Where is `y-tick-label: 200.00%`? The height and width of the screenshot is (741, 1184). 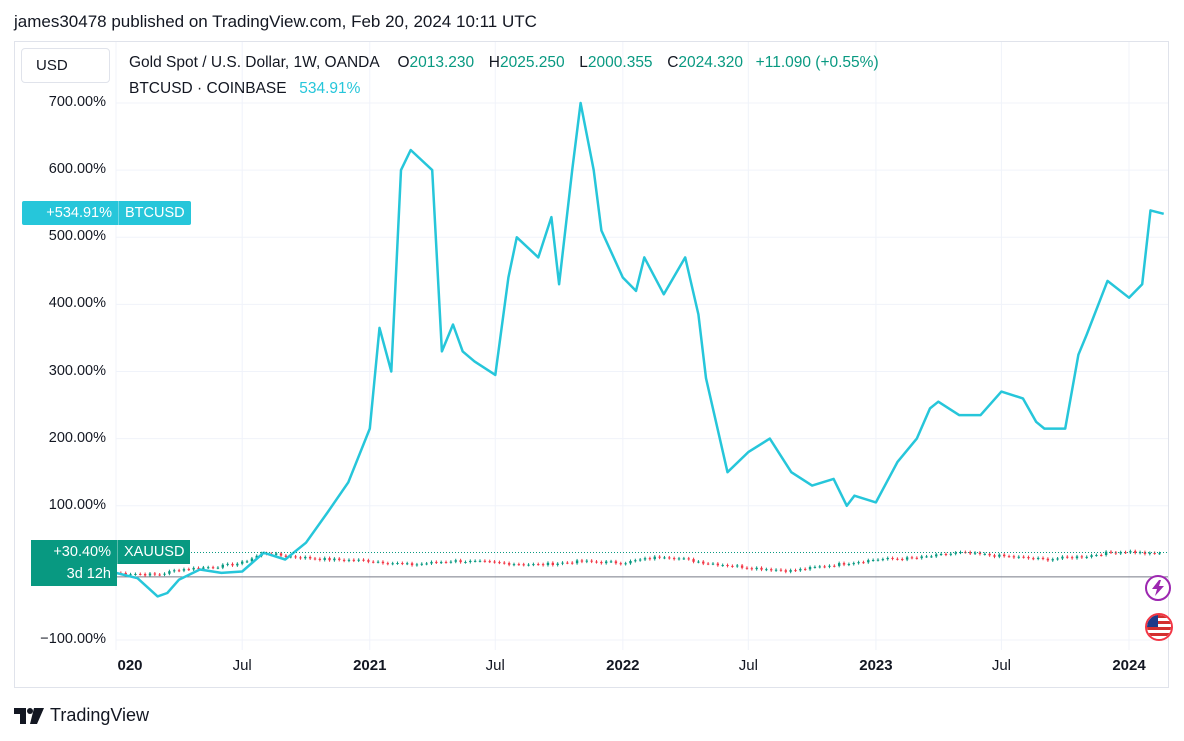
y-tick-label: 200.00% is located at coordinates (77, 437).